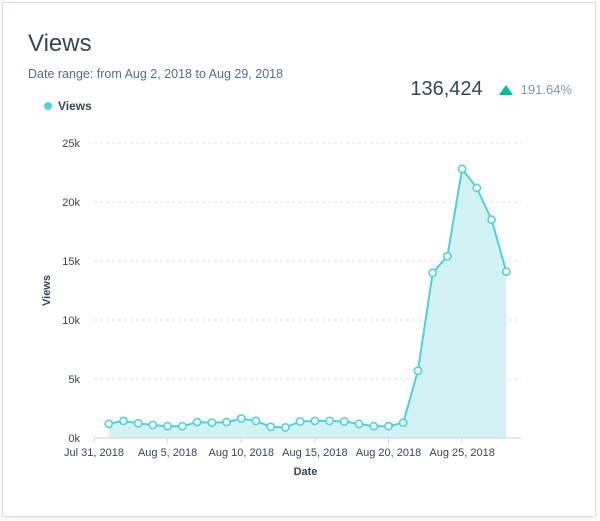 Image resolution: width=600 pixels, height=521 pixels. What do you see at coordinates (446, 89) in the screenshot?
I see `total-views-value: 136,424` at bounding box center [446, 89].